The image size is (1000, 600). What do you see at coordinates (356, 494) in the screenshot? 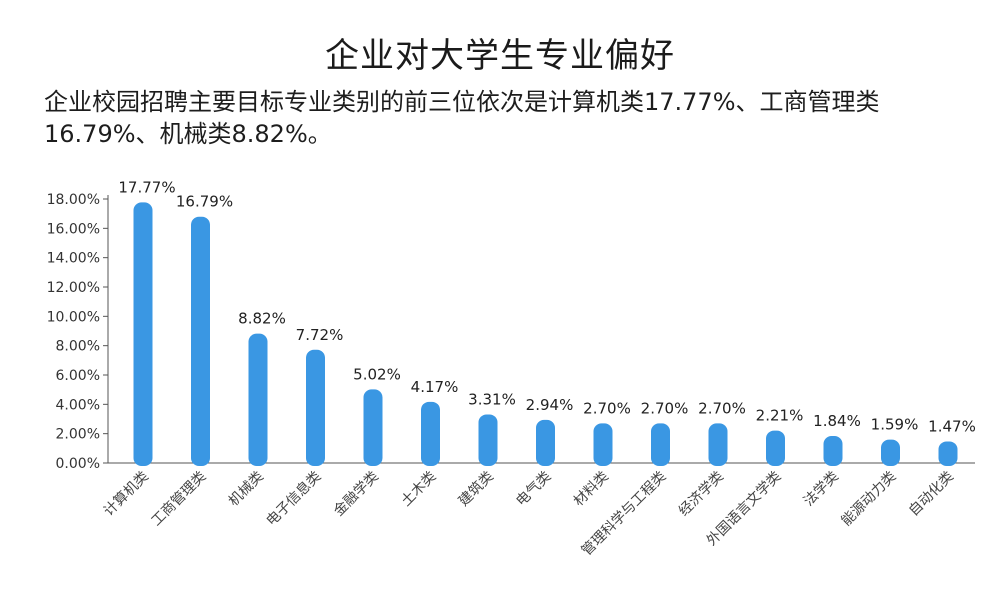
I see `x-tick-label: 金融学类` at bounding box center [356, 494].